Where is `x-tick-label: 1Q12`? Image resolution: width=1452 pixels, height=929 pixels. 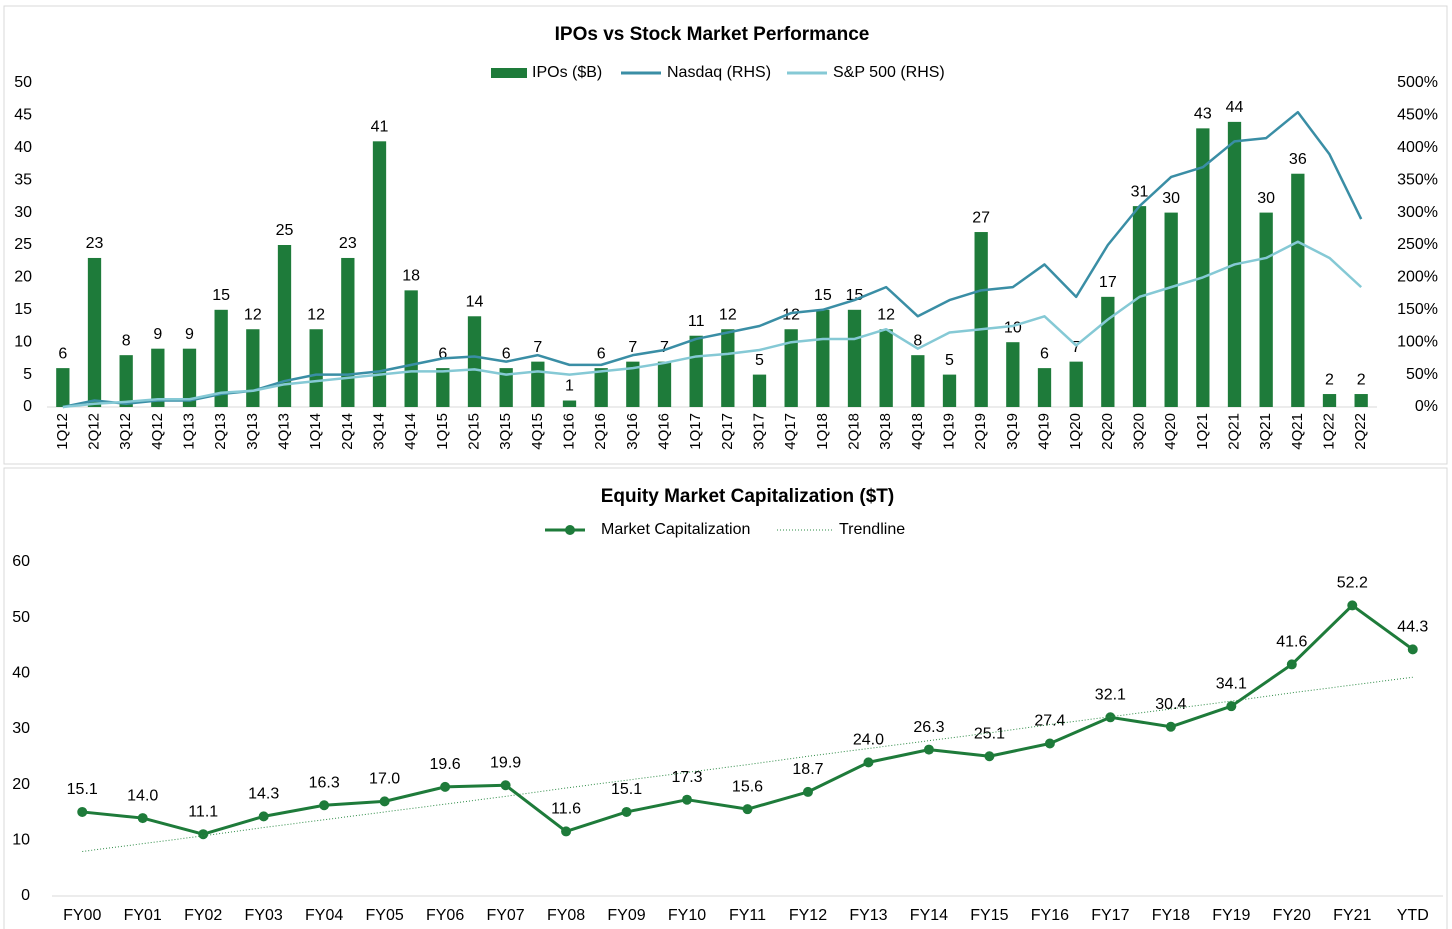 x-tick-label: 1Q12 is located at coordinates (62, 431).